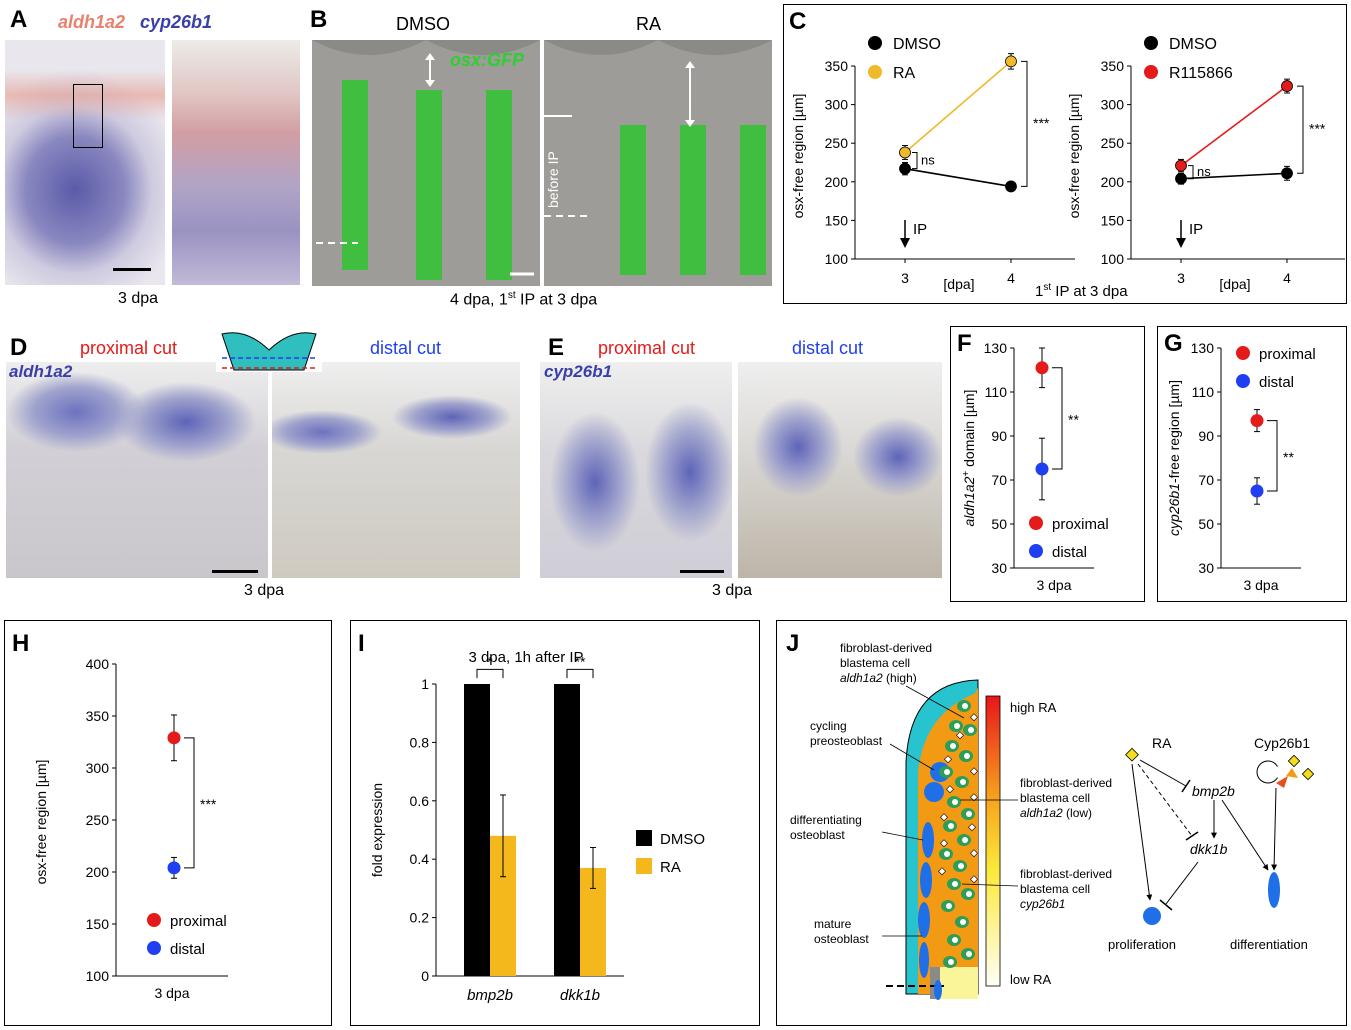  What do you see at coordinates (129, 348) in the screenshot?
I see `proximal-cut-d: proximal cut` at bounding box center [129, 348].